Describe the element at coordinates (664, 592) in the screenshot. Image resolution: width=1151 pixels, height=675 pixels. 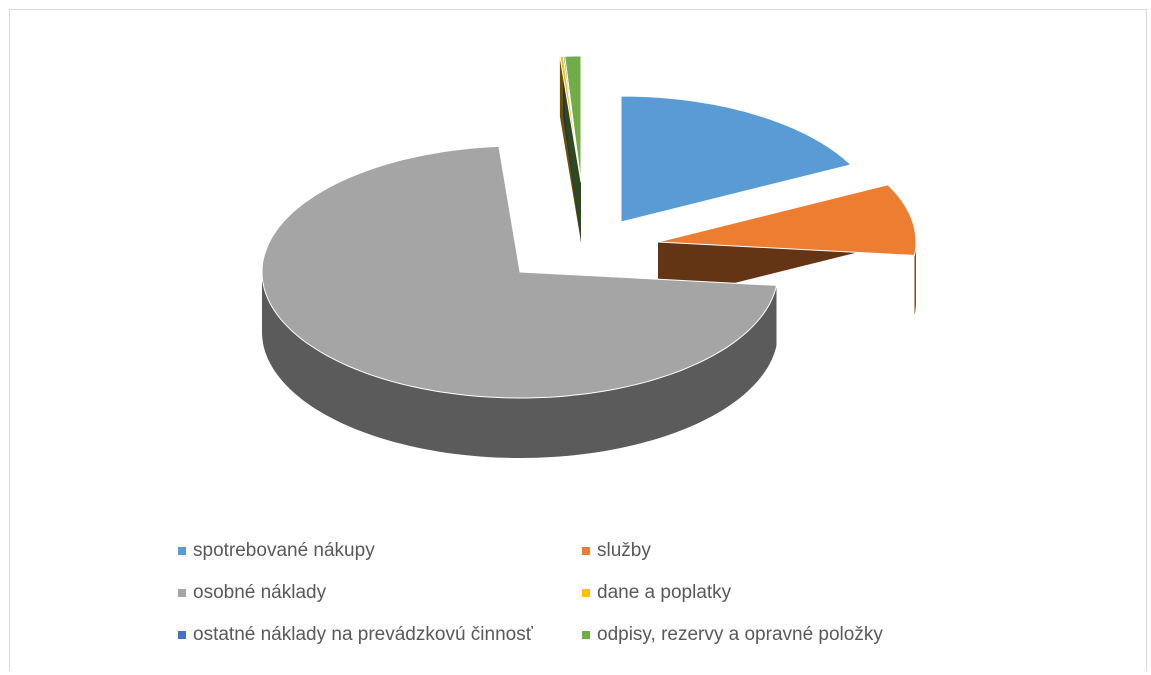
I see `legend-label: dane a poplatky` at that location.